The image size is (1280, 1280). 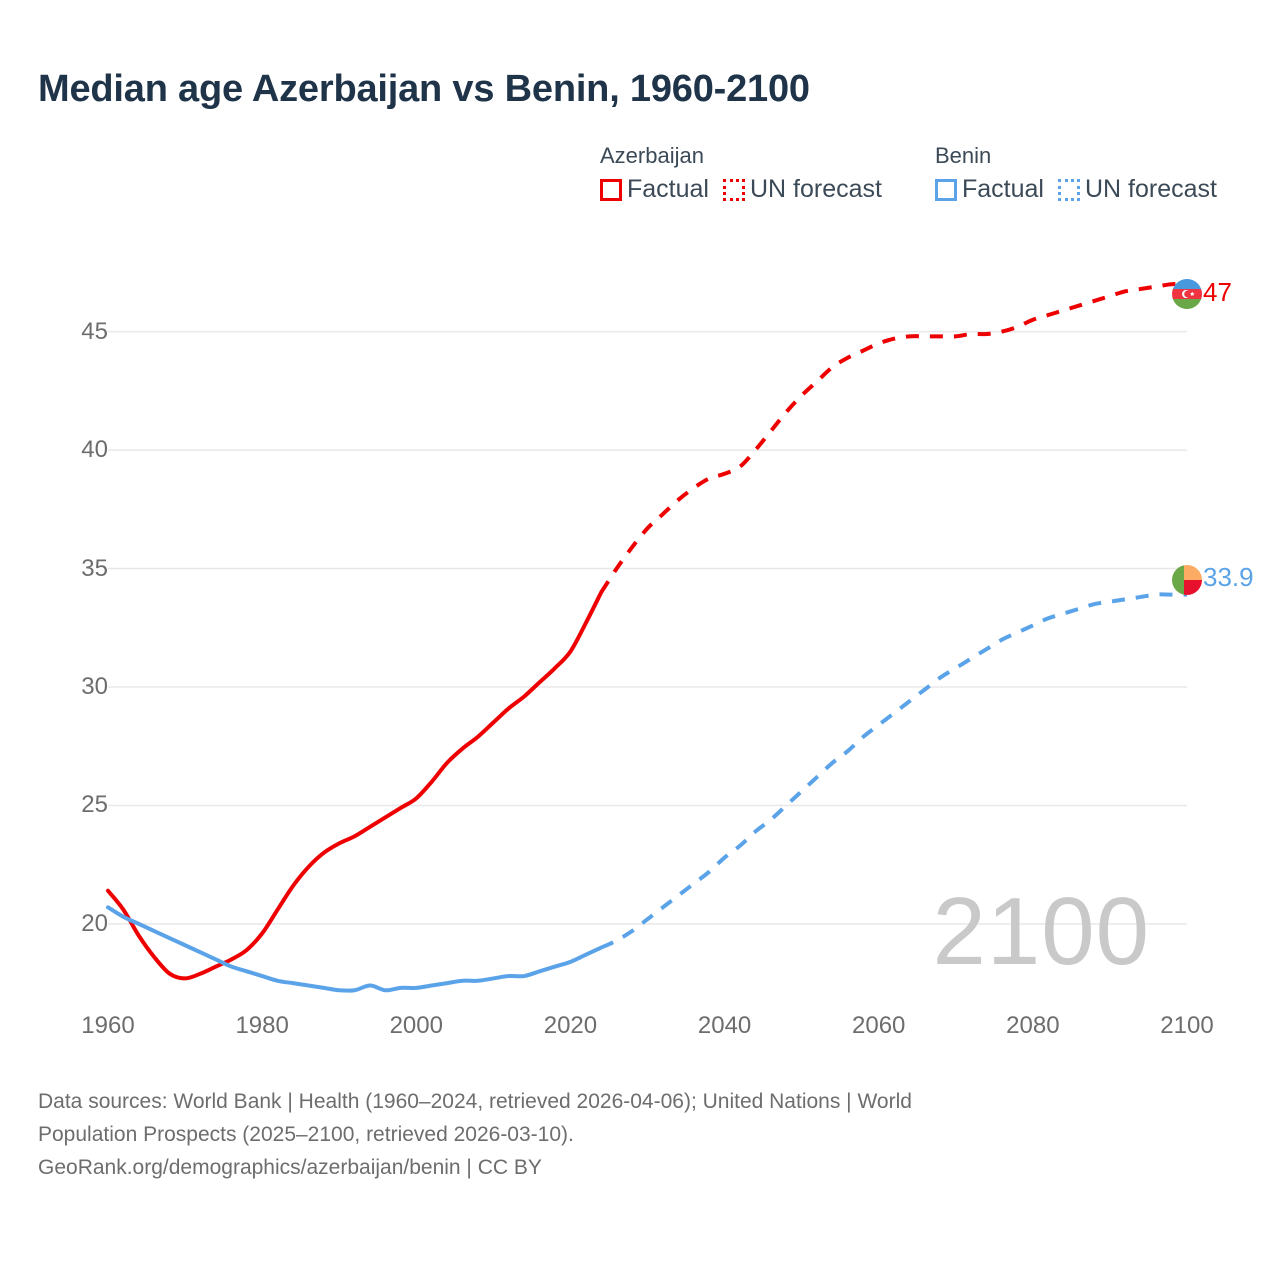 I want to click on y-axis-tick-label: 45, so click(x=94, y=331).